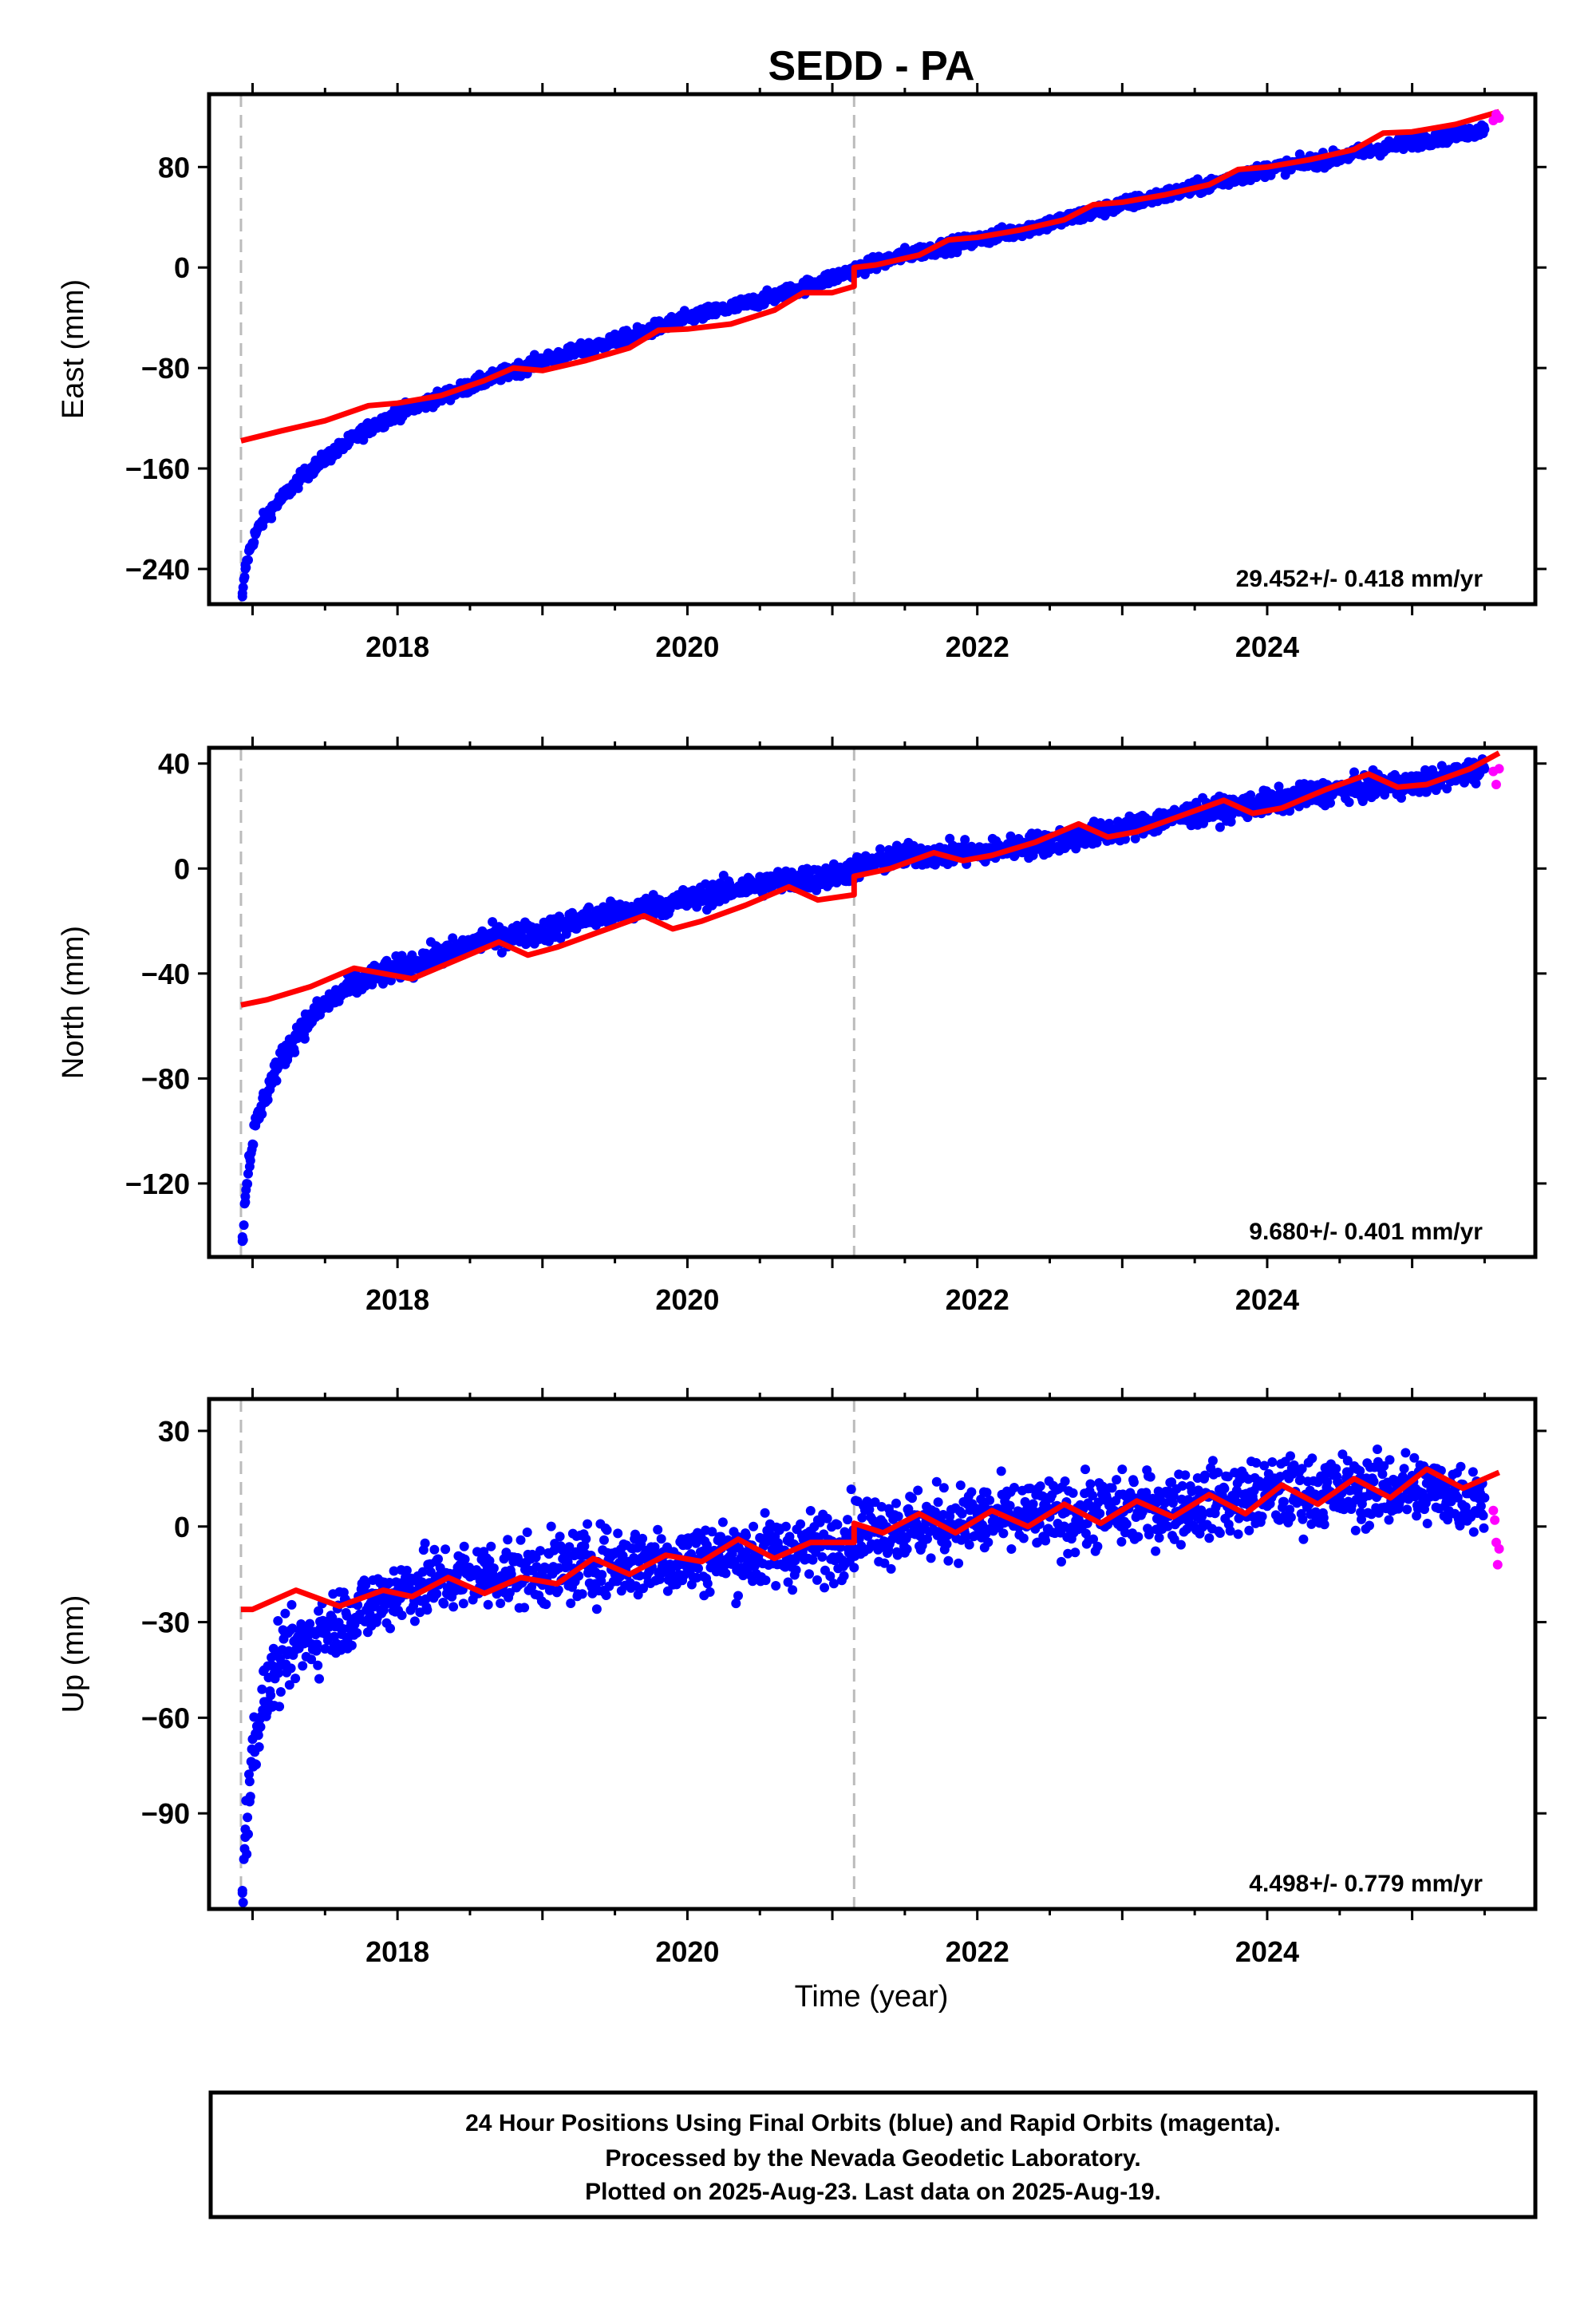 The image size is (1596, 2316). What do you see at coordinates (397, 1299) in the screenshot?
I see `x-tick-label: 2018` at bounding box center [397, 1299].